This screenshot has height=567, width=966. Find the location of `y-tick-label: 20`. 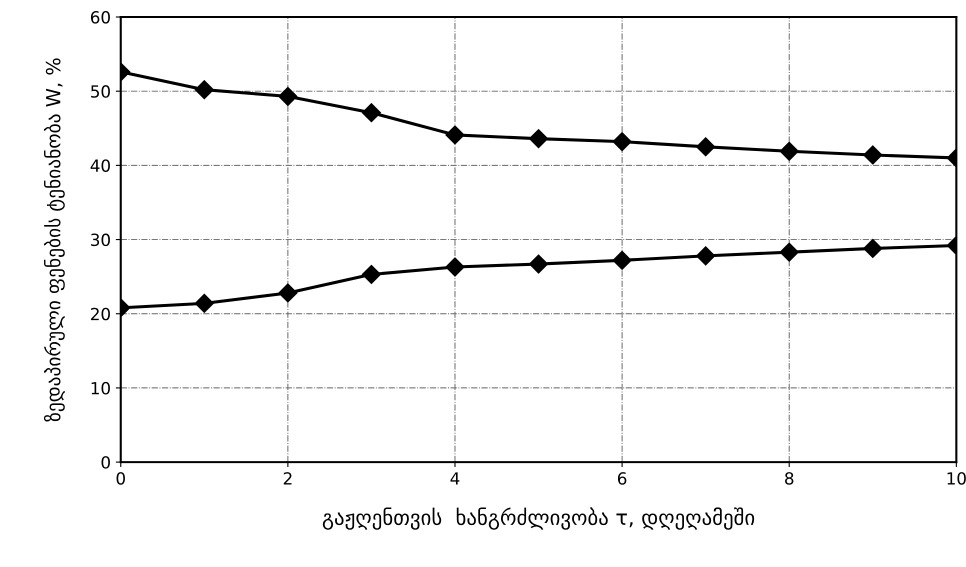

y-tick-label: 20 is located at coordinates (100, 314).